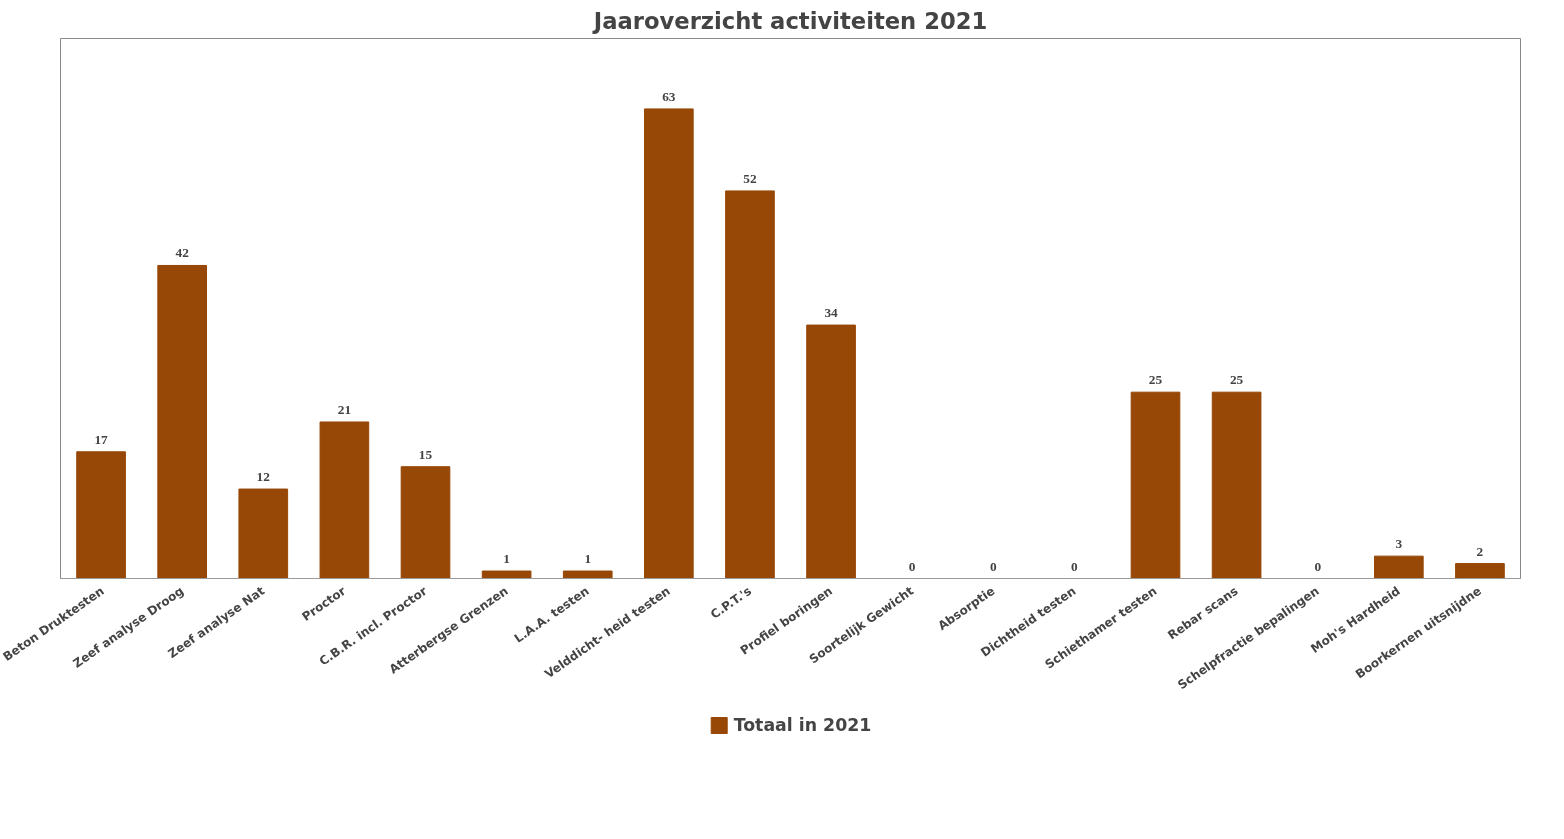 This screenshot has width=1564, height=839. I want to click on data-label: 3, so click(1399, 544).